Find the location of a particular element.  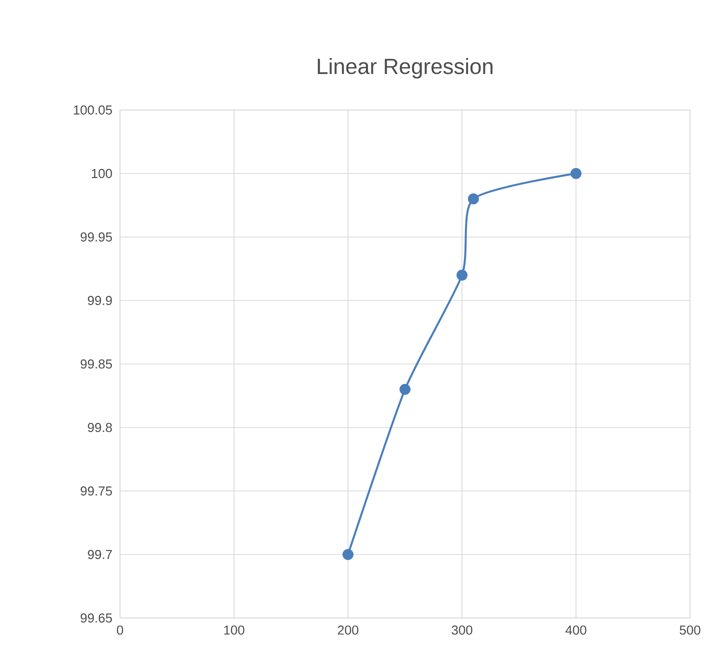

y-tick-label: 99.65 is located at coordinates (96, 618).